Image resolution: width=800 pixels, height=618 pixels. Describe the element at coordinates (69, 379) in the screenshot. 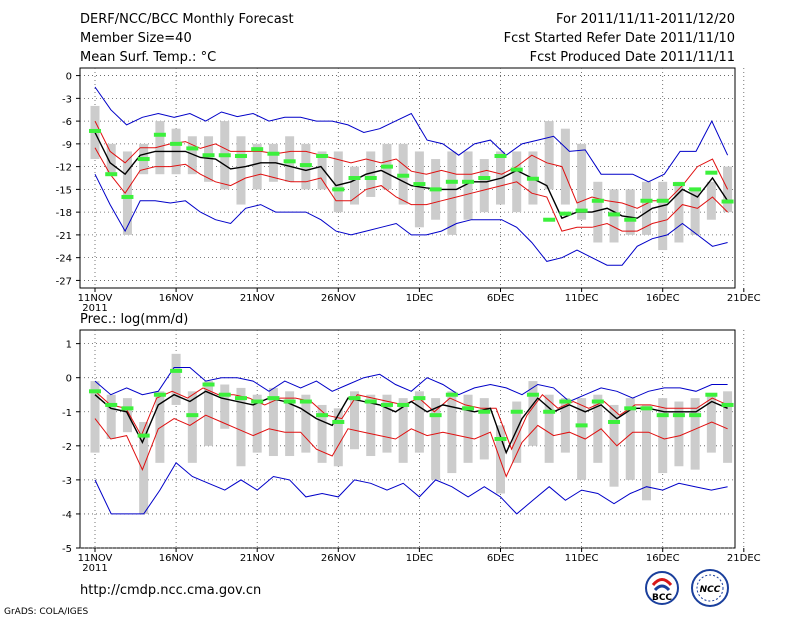

I see `y-tick-label: 0` at that location.